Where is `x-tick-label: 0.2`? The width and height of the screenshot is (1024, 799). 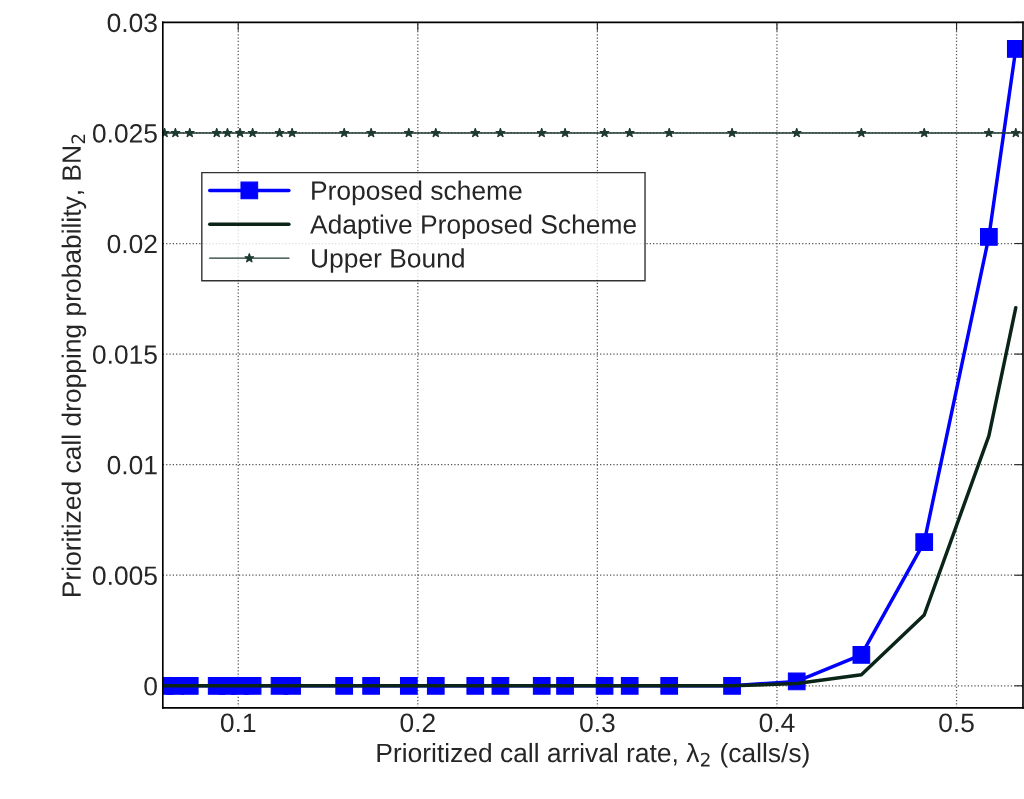
x-tick-label: 0.2 is located at coordinates (417, 723).